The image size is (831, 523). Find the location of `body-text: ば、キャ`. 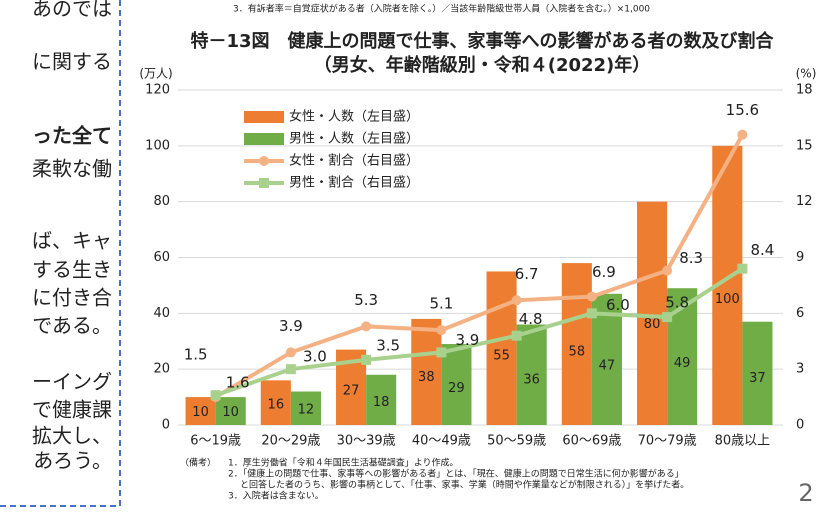

body-text: ば、キャ is located at coordinates (72, 241).